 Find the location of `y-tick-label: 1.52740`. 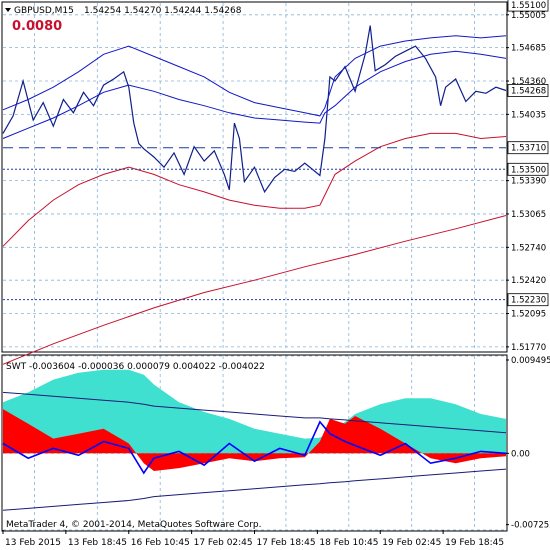

y-tick-label: 1.52740 is located at coordinates (528, 248).